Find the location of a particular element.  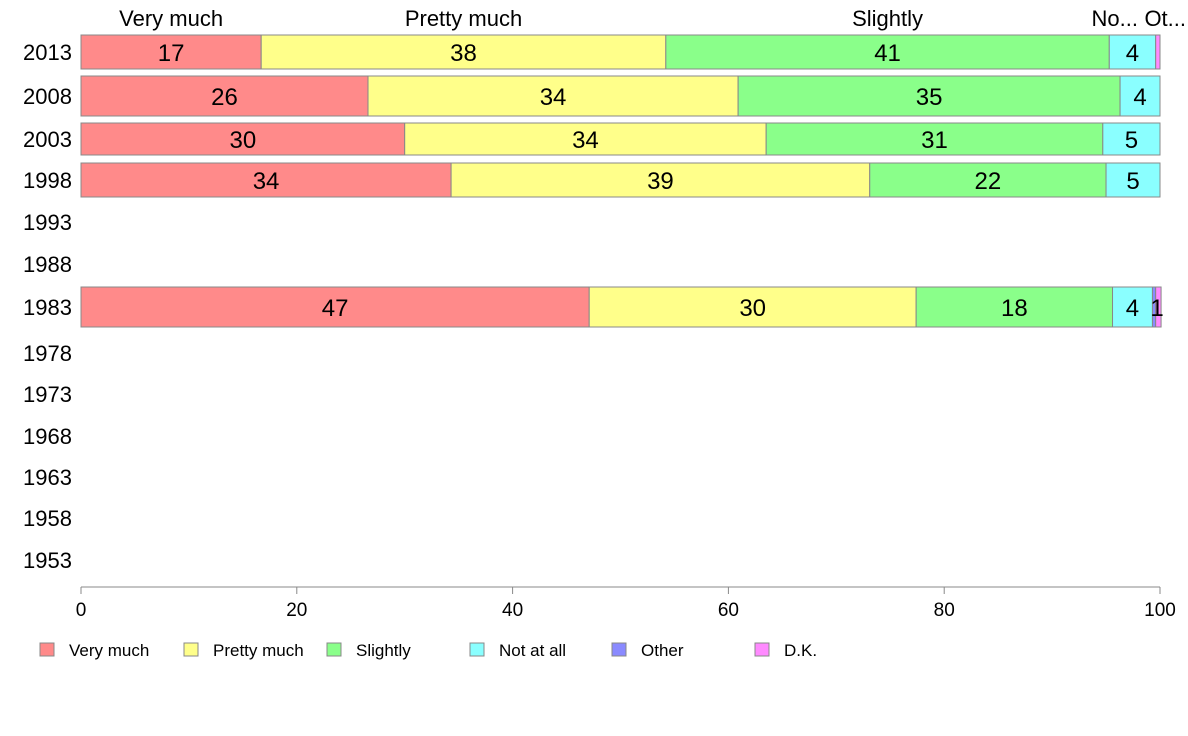

data-label: 47 is located at coordinates (335, 308).